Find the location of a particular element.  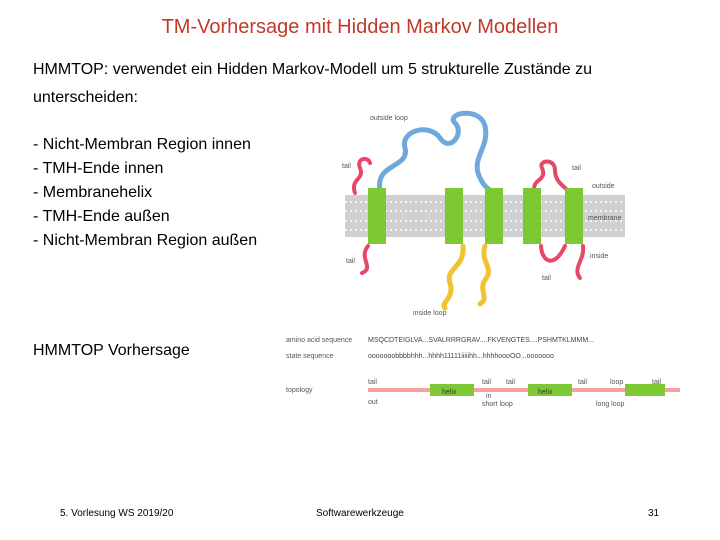

inside-loop is located at coordinates (466, 277).